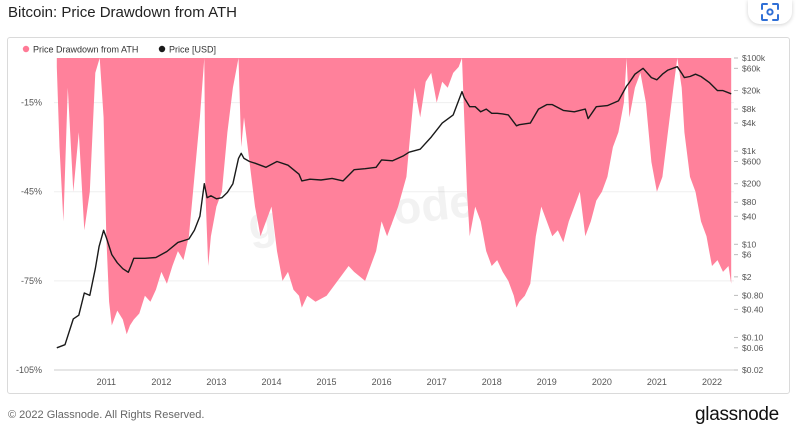 The image size is (796, 428). What do you see at coordinates (749, 202) in the screenshot?
I see `y-right-tick-label: $80` at bounding box center [749, 202].